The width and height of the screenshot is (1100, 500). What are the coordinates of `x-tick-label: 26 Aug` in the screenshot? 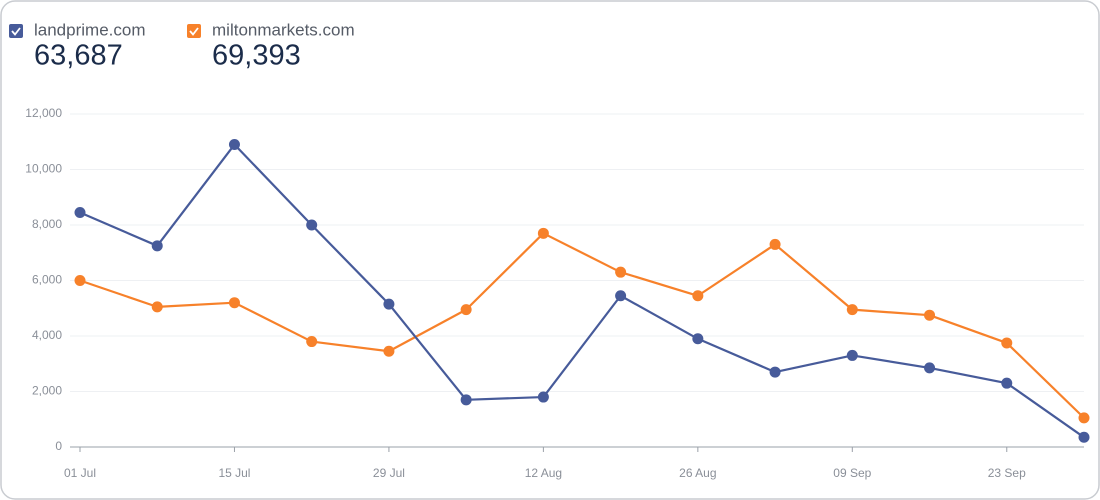 It's located at (697, 473).